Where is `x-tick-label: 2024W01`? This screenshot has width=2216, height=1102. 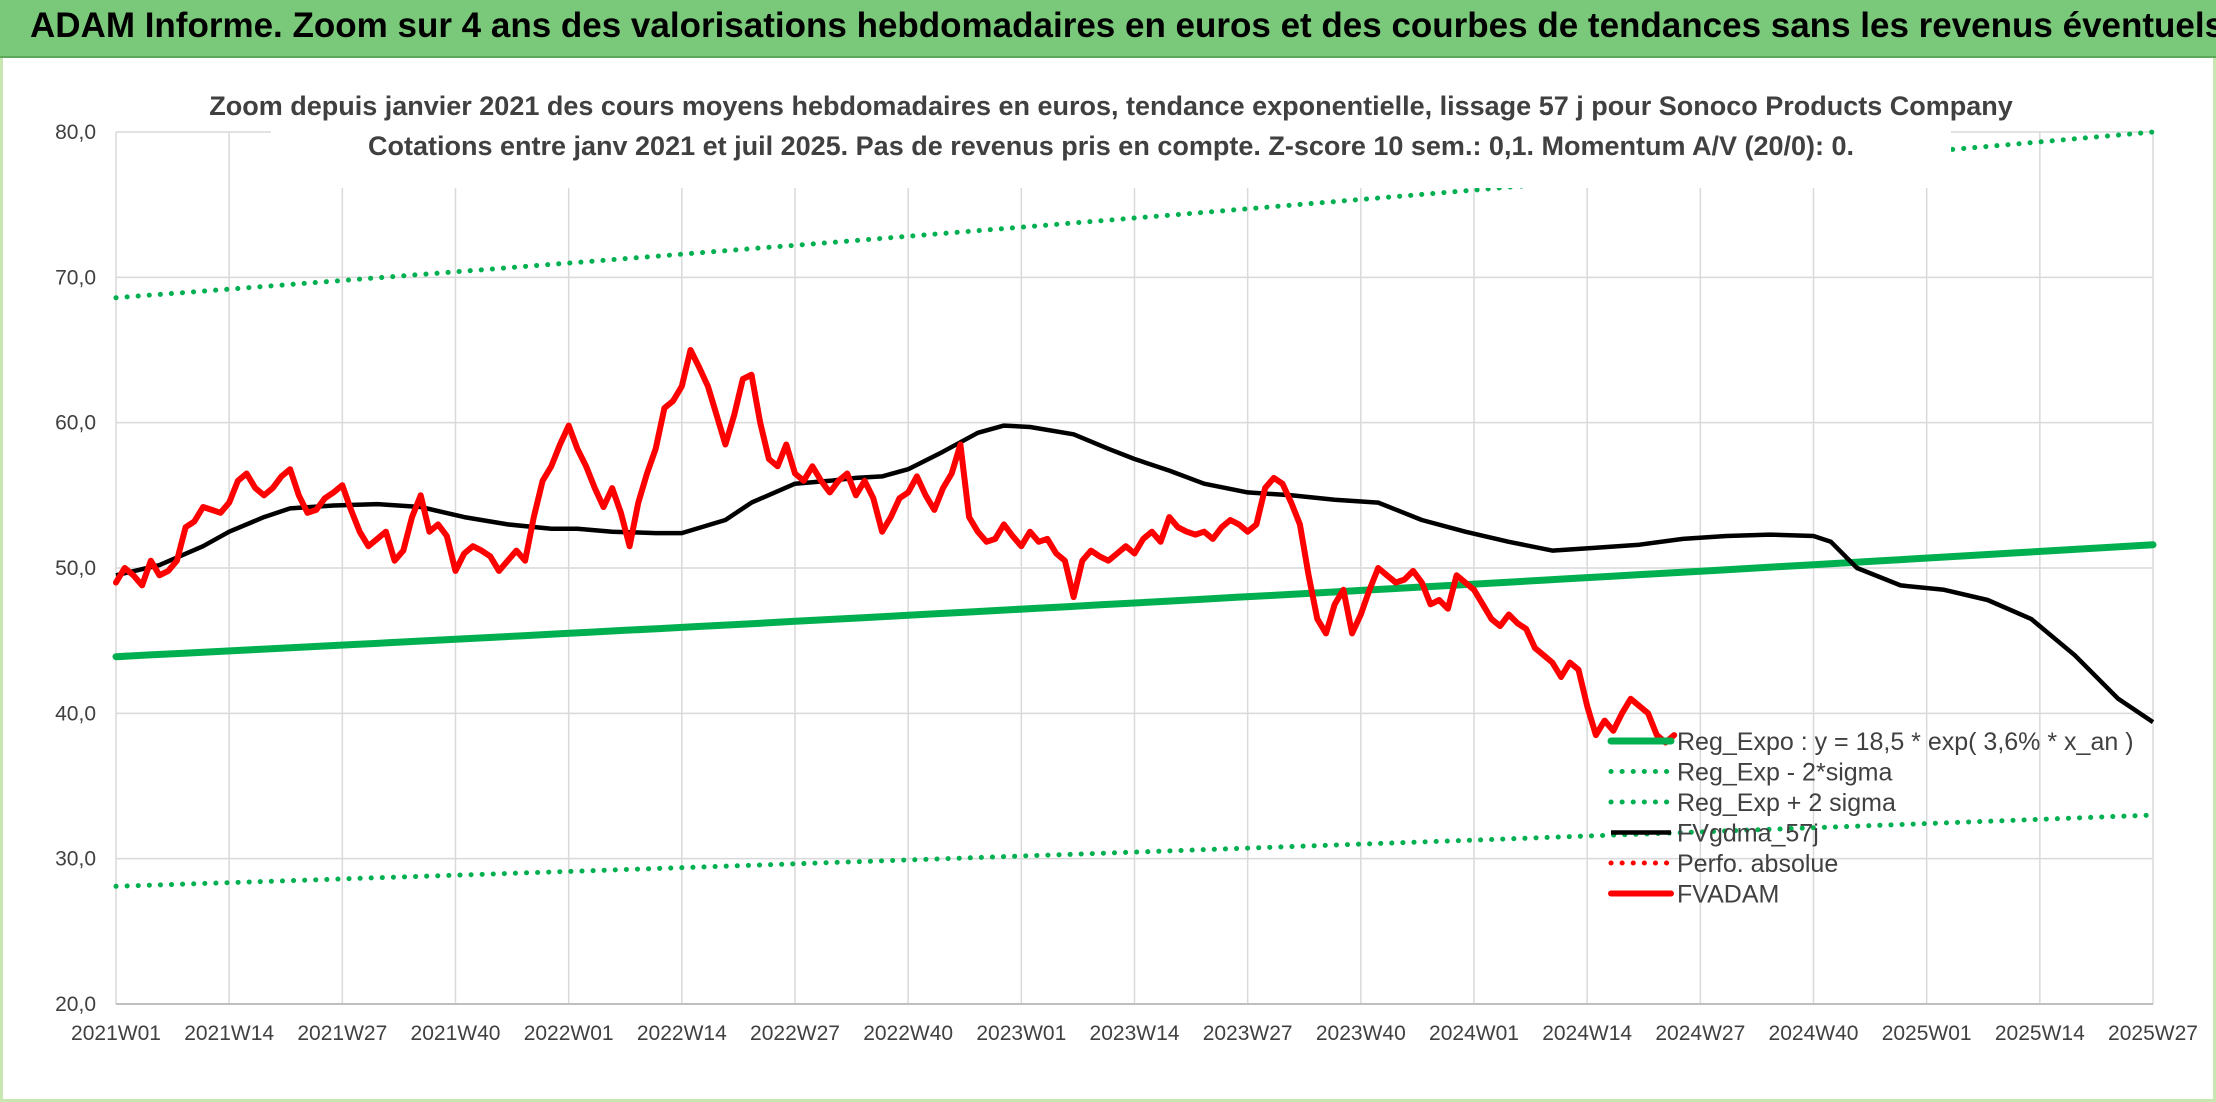 x-tick-label: 2024W01 is located at coordinates (1474, 1033).